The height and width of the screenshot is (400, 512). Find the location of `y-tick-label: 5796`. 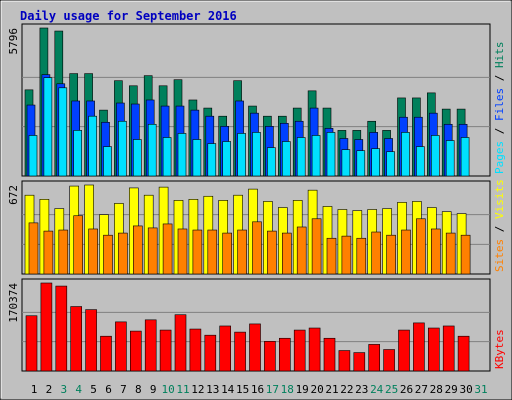

y-tick-label: 5796 is located at coordinates (13, 41).